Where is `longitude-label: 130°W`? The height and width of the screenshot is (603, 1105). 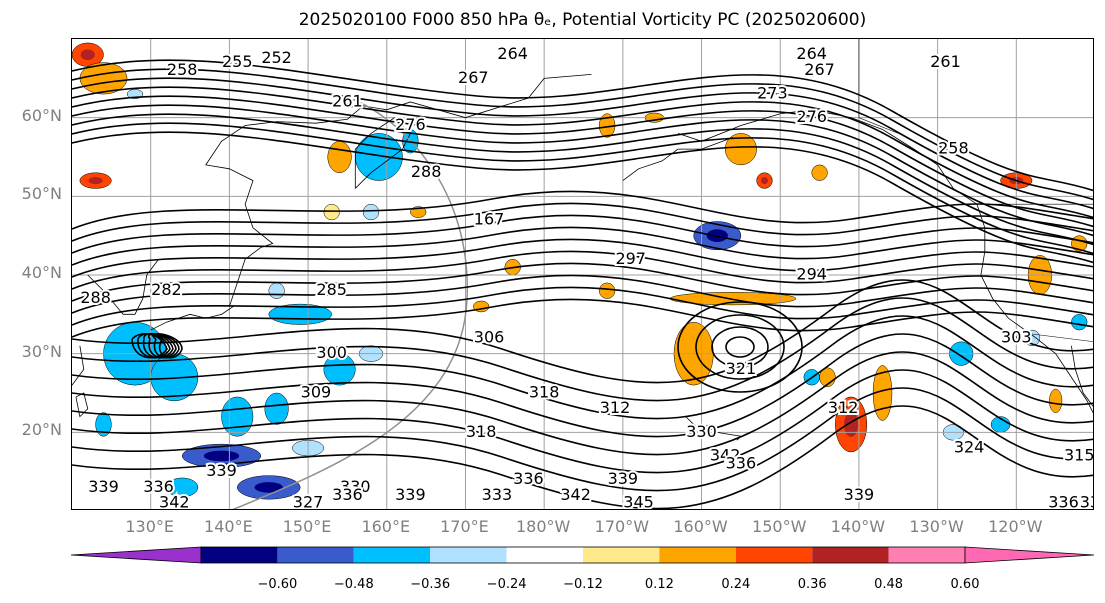
longitude-label: 130°W is located at coordinates (936, 526).